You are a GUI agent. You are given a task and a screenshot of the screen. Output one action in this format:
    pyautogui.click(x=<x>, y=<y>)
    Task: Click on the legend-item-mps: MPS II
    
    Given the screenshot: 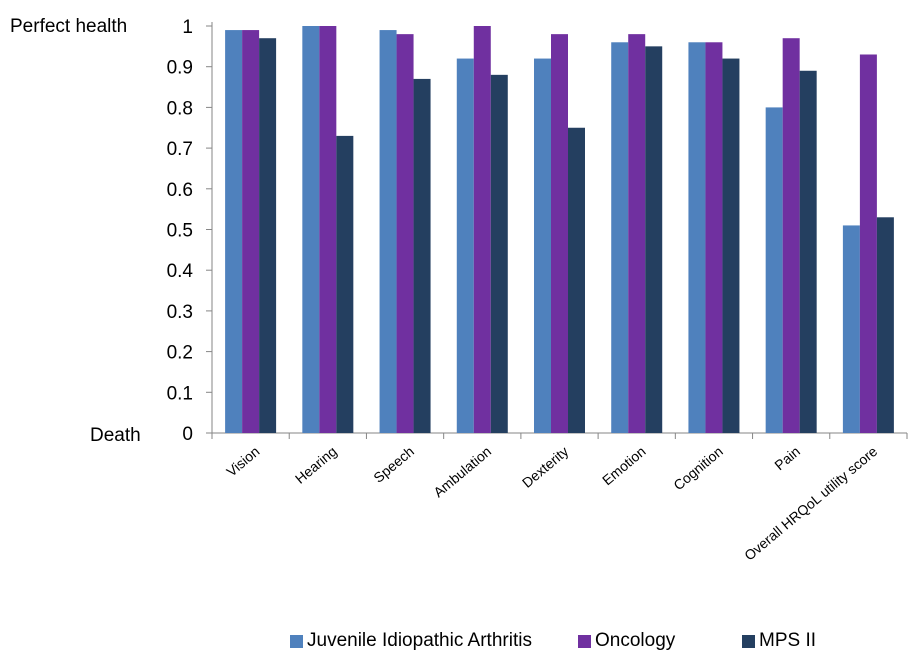 What is the action you would take?
    pyautogui.click(x=779, y=641)
    